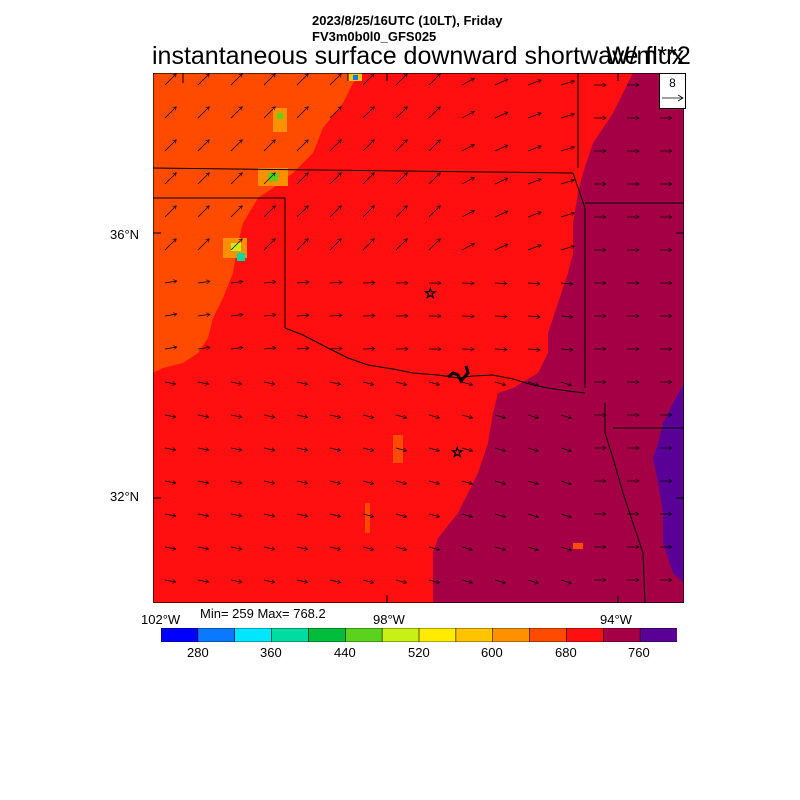 The width and height of the screenshot is (800, 800). What do you see at coordinates (492, 652) in the screenshot?
I see `colorbar-tick-label: 600` at bounding box center [492, 652].